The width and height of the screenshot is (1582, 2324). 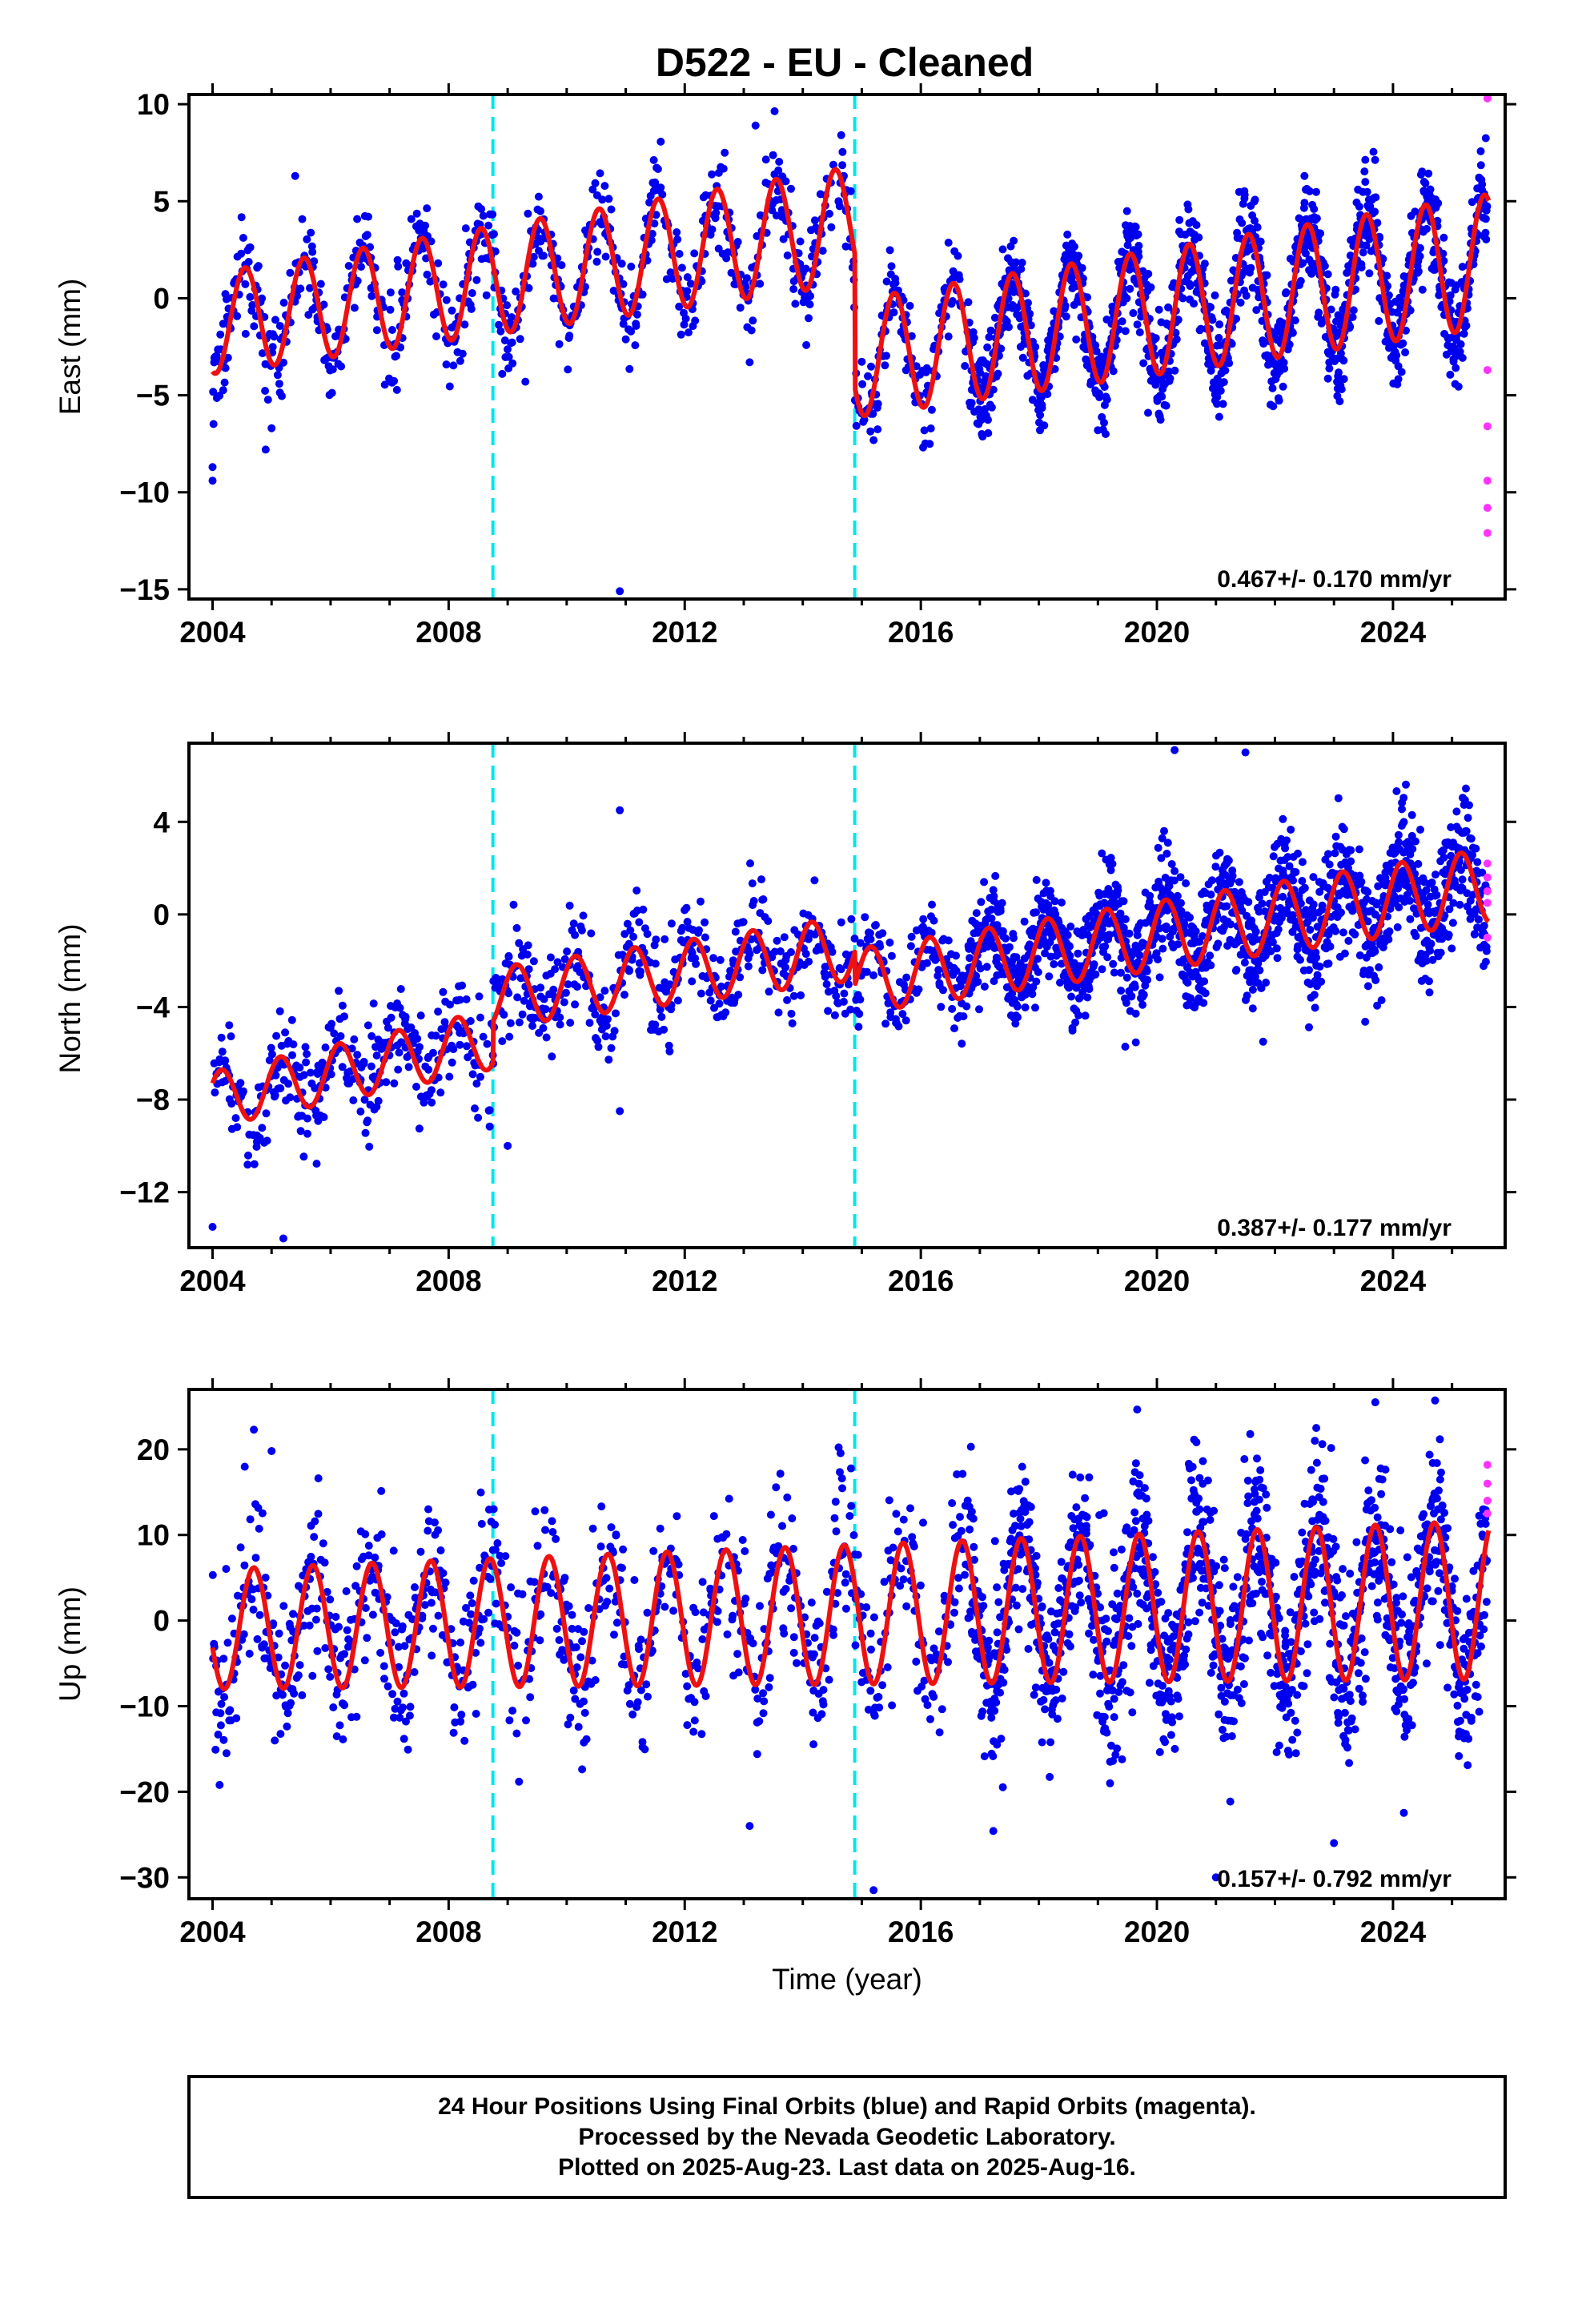 I want to click on east-y-tick-label: 0, so click(x=161, y=298).